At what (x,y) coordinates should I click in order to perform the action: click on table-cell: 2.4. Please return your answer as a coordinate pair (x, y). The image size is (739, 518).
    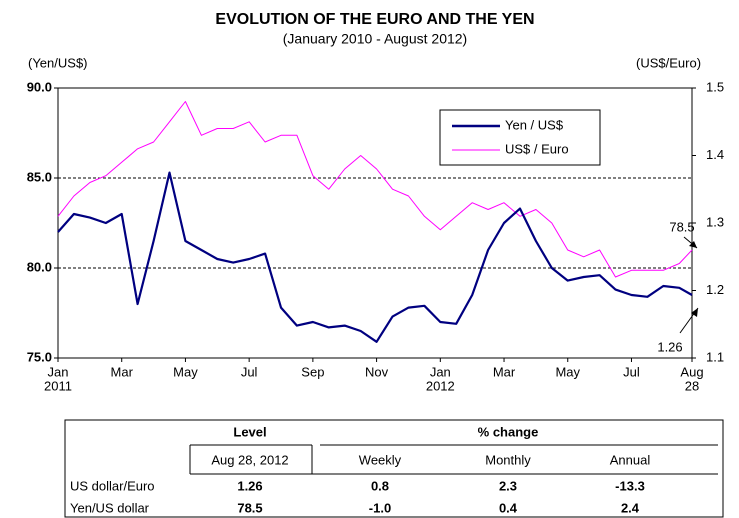
    Looking at the image, I should click on (630, 507).